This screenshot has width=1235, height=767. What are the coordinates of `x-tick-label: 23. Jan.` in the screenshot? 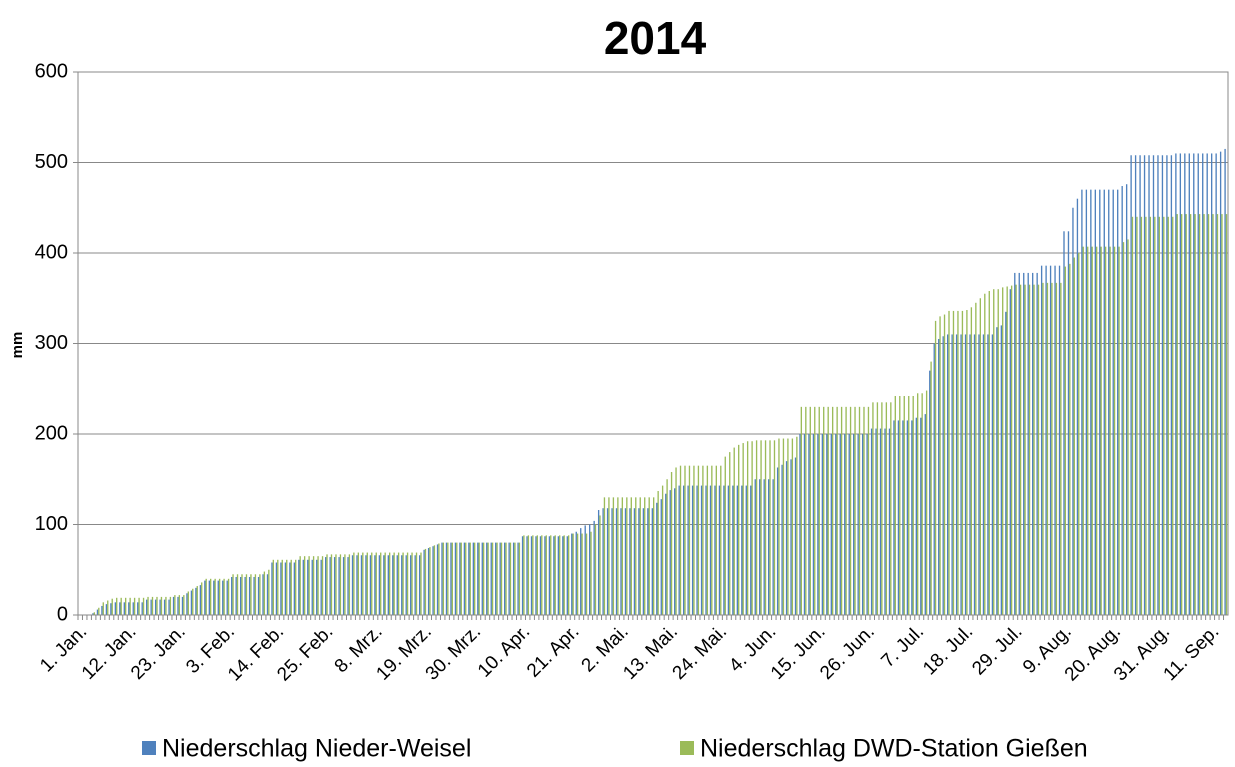 It's located at (158, 652).